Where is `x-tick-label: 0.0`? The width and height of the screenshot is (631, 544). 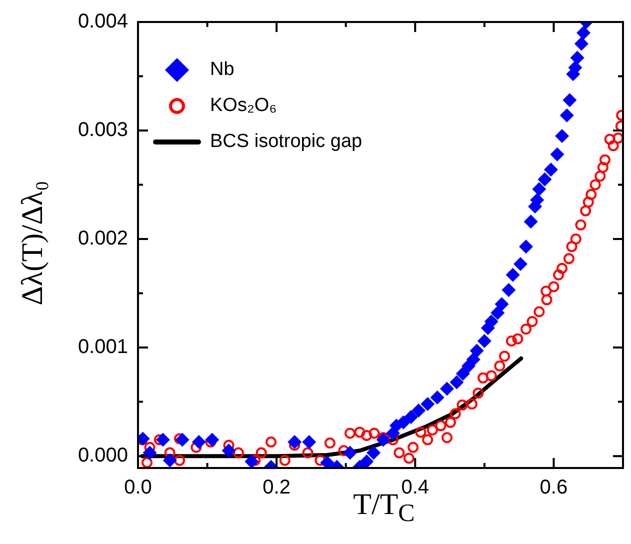
x-tick-label: 0.0 is located at coordinates (138, 487).